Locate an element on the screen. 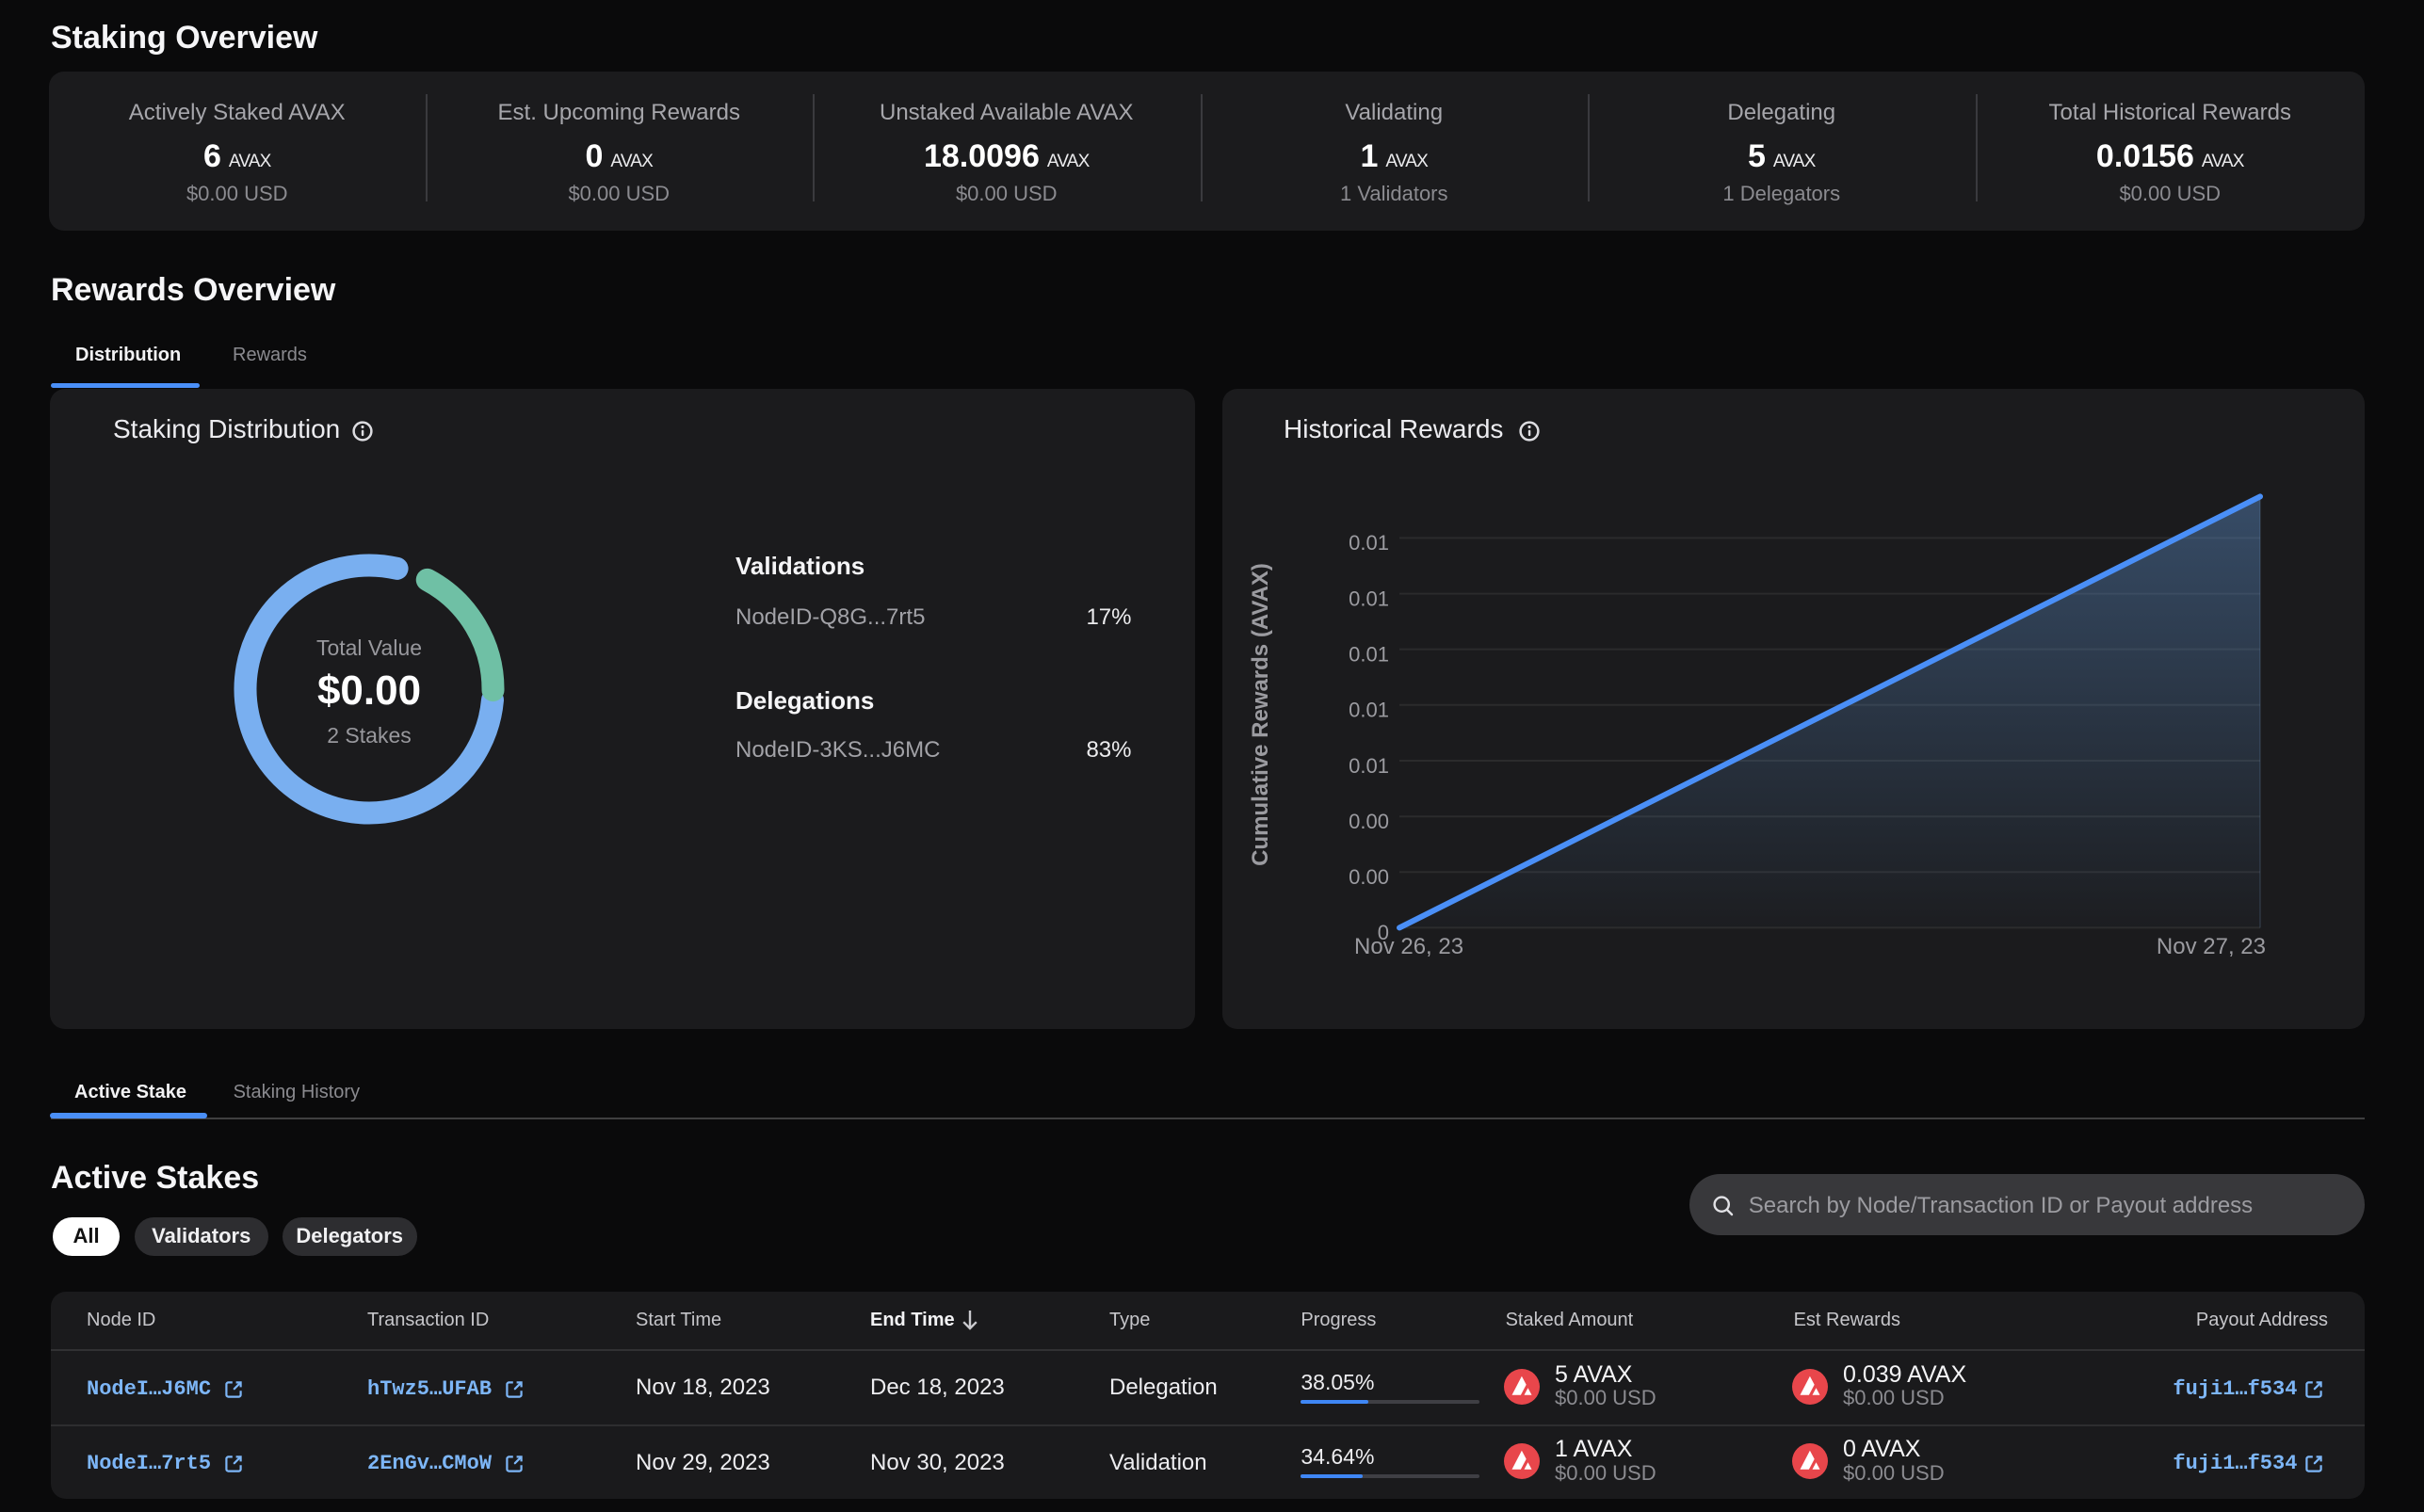 The image size is (2424, 1512). svg-text: Cumulative Rewards (AVAX) is located at coordinates (1260, 714).